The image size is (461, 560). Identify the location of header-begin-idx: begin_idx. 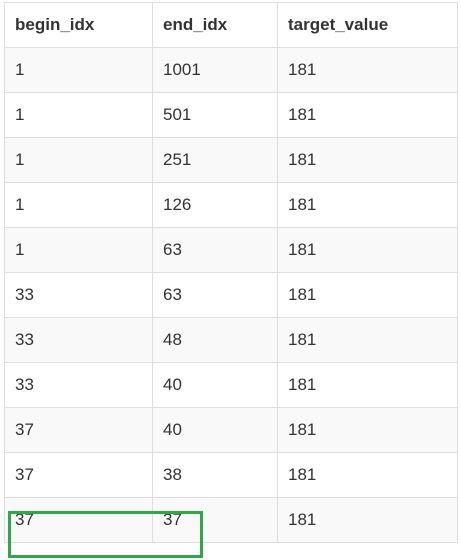
(79, 25).